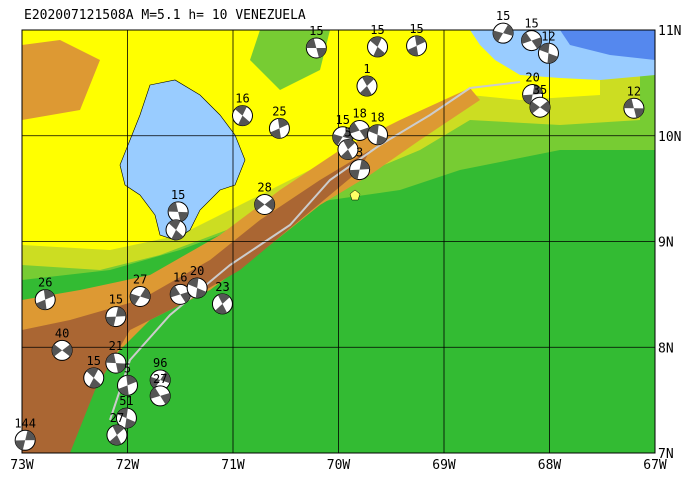 Image resolution: width=695 pixels, height=480 pixels. Describe the element at coordinates (655, 465) in the screenshot. I see `x-tick-label: 67W` at that location.